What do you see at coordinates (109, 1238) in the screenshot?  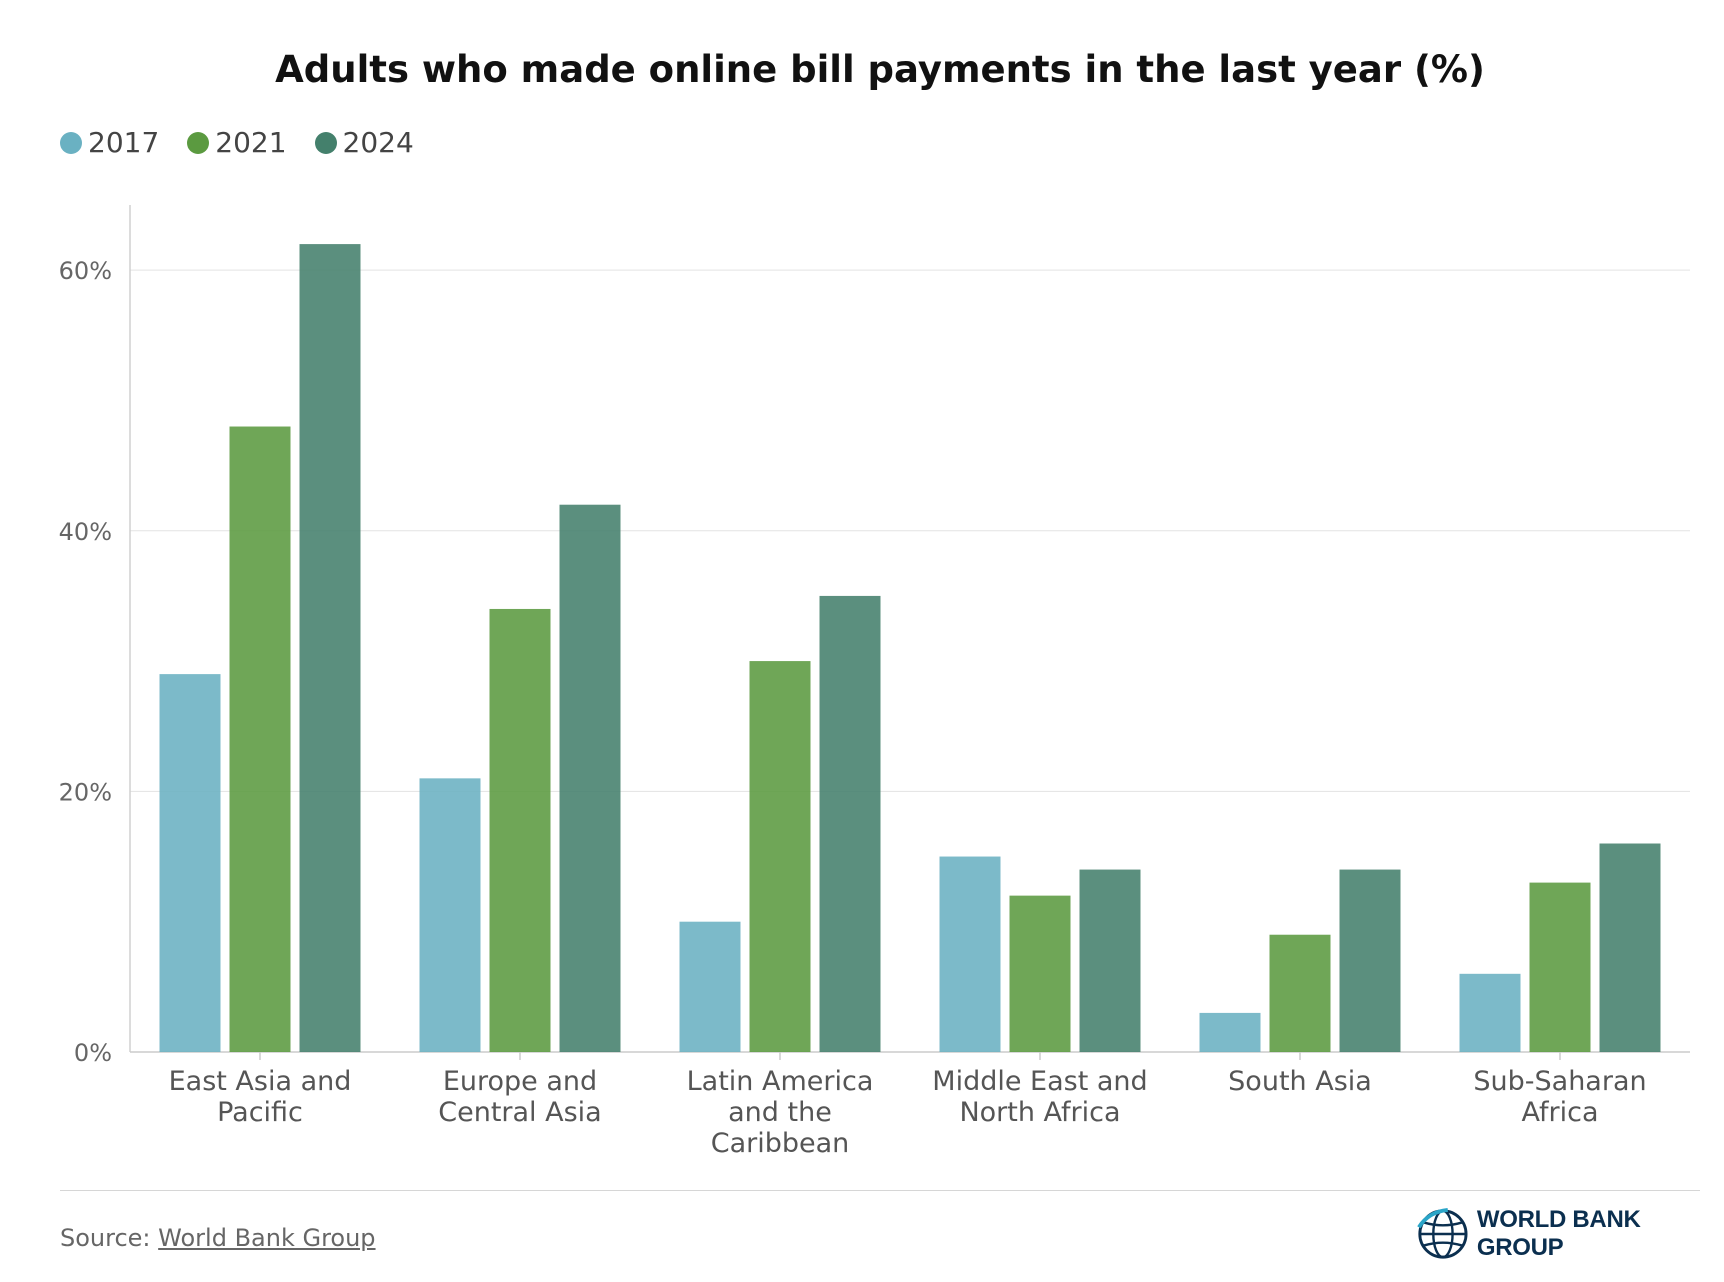 I see `source-prefix: Source:` at bounding box center [109, 1238].